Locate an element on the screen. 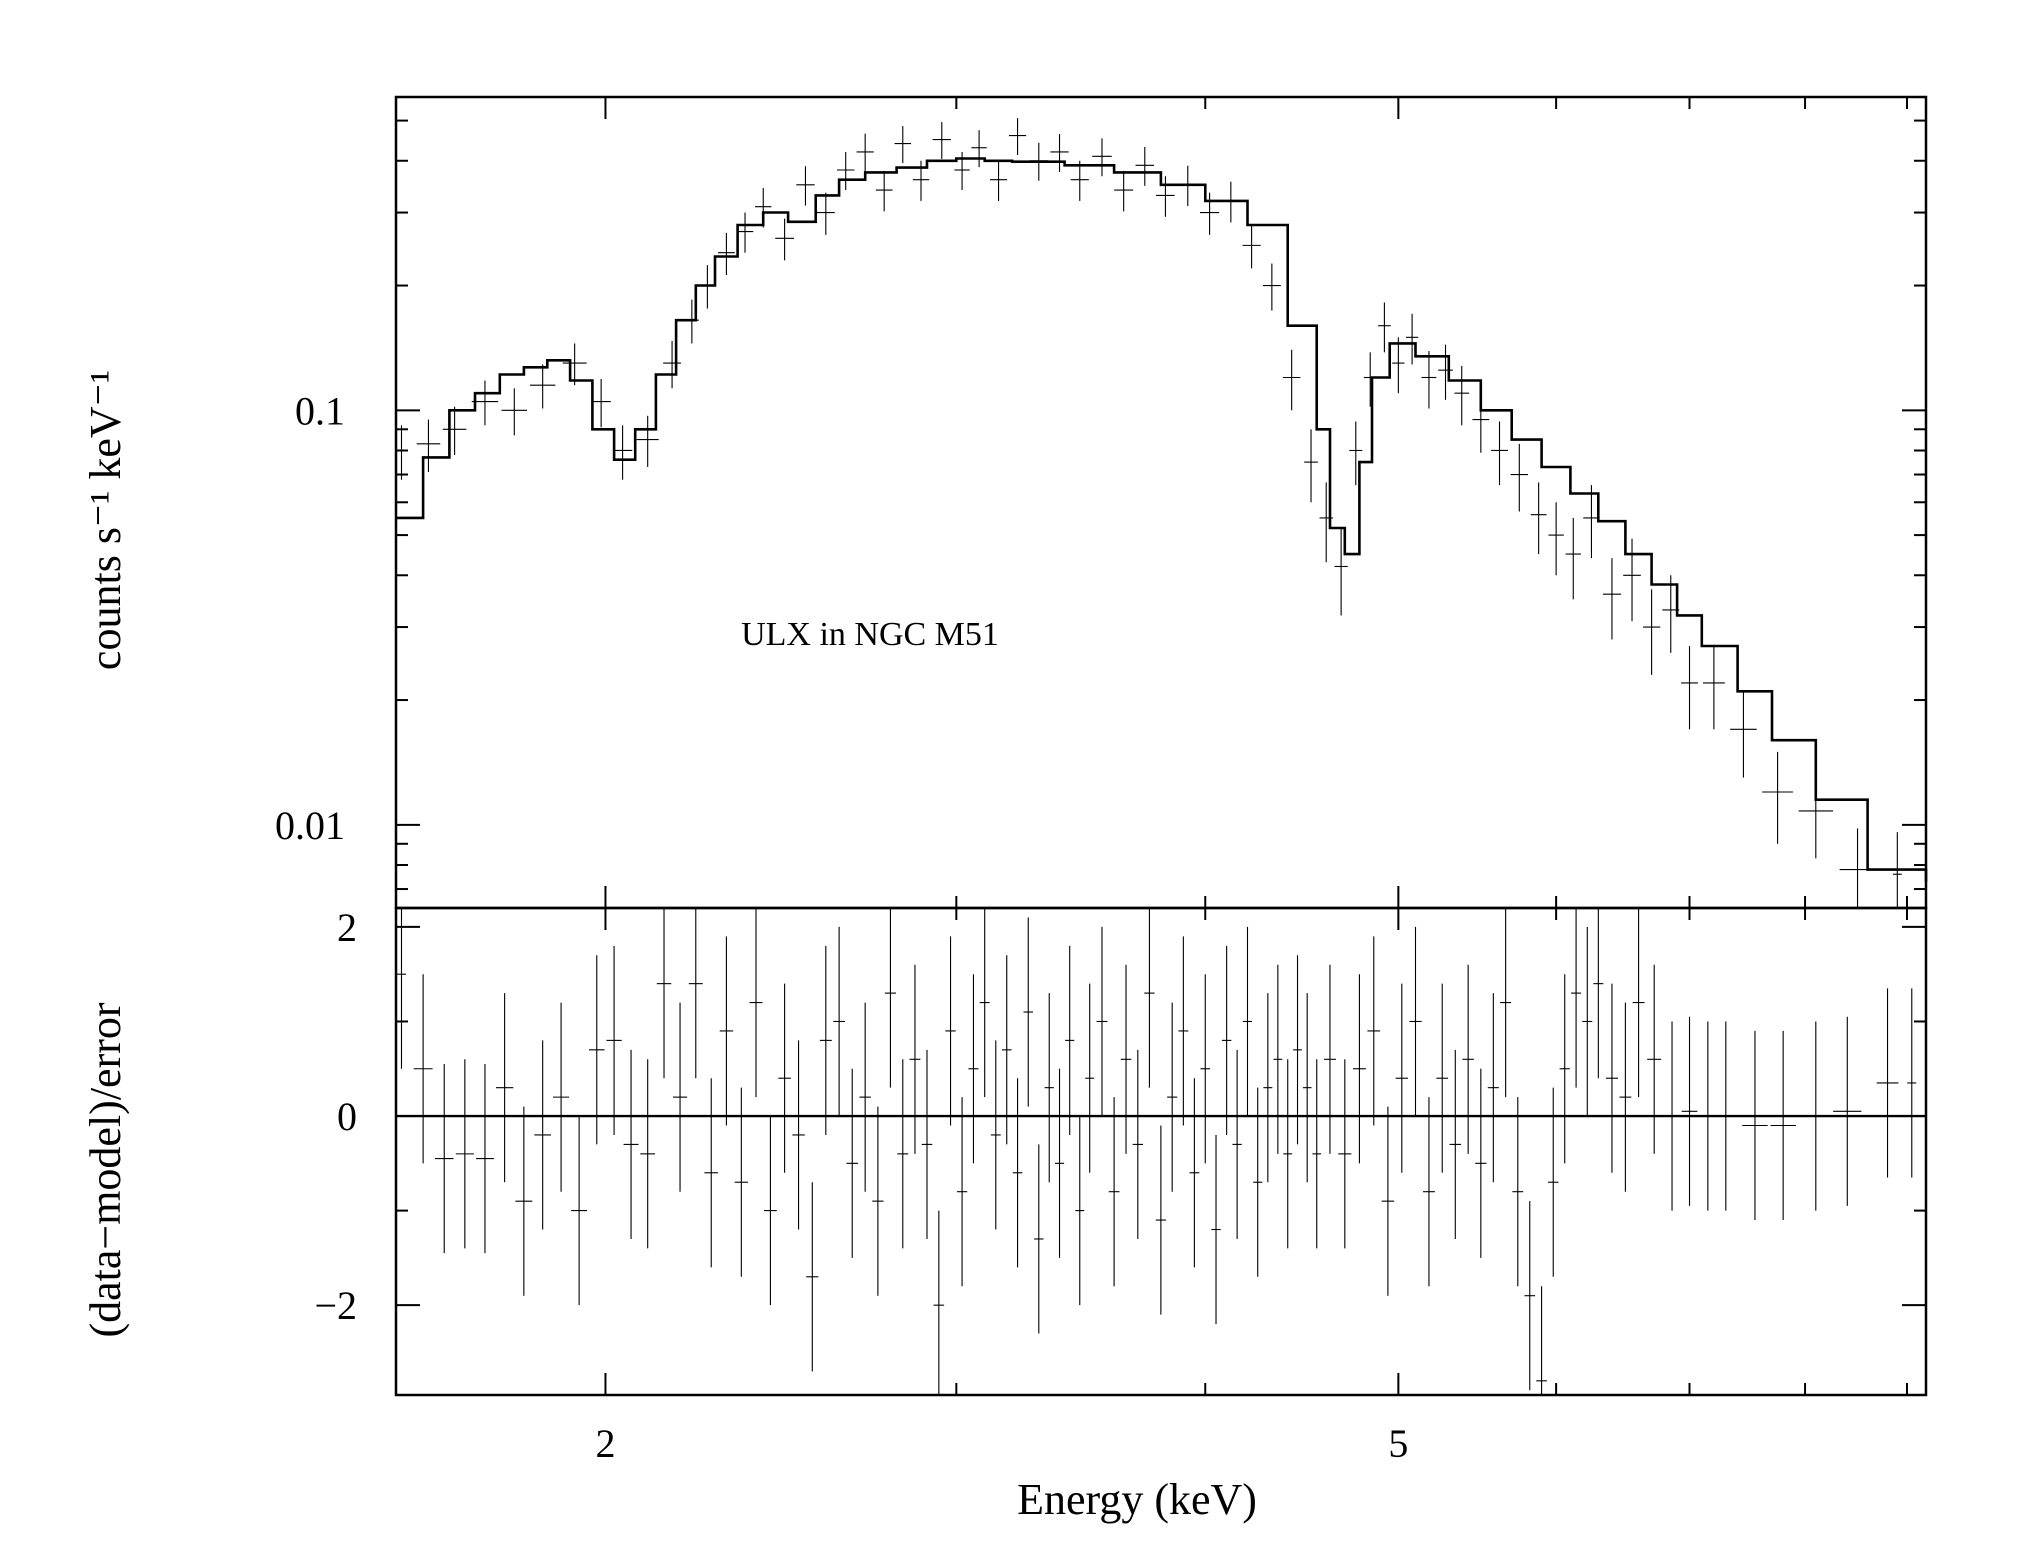 The height and width of the screenshot is (1542, 2040). x-tick-label: 5 is located at coordinates (1398, 1443).